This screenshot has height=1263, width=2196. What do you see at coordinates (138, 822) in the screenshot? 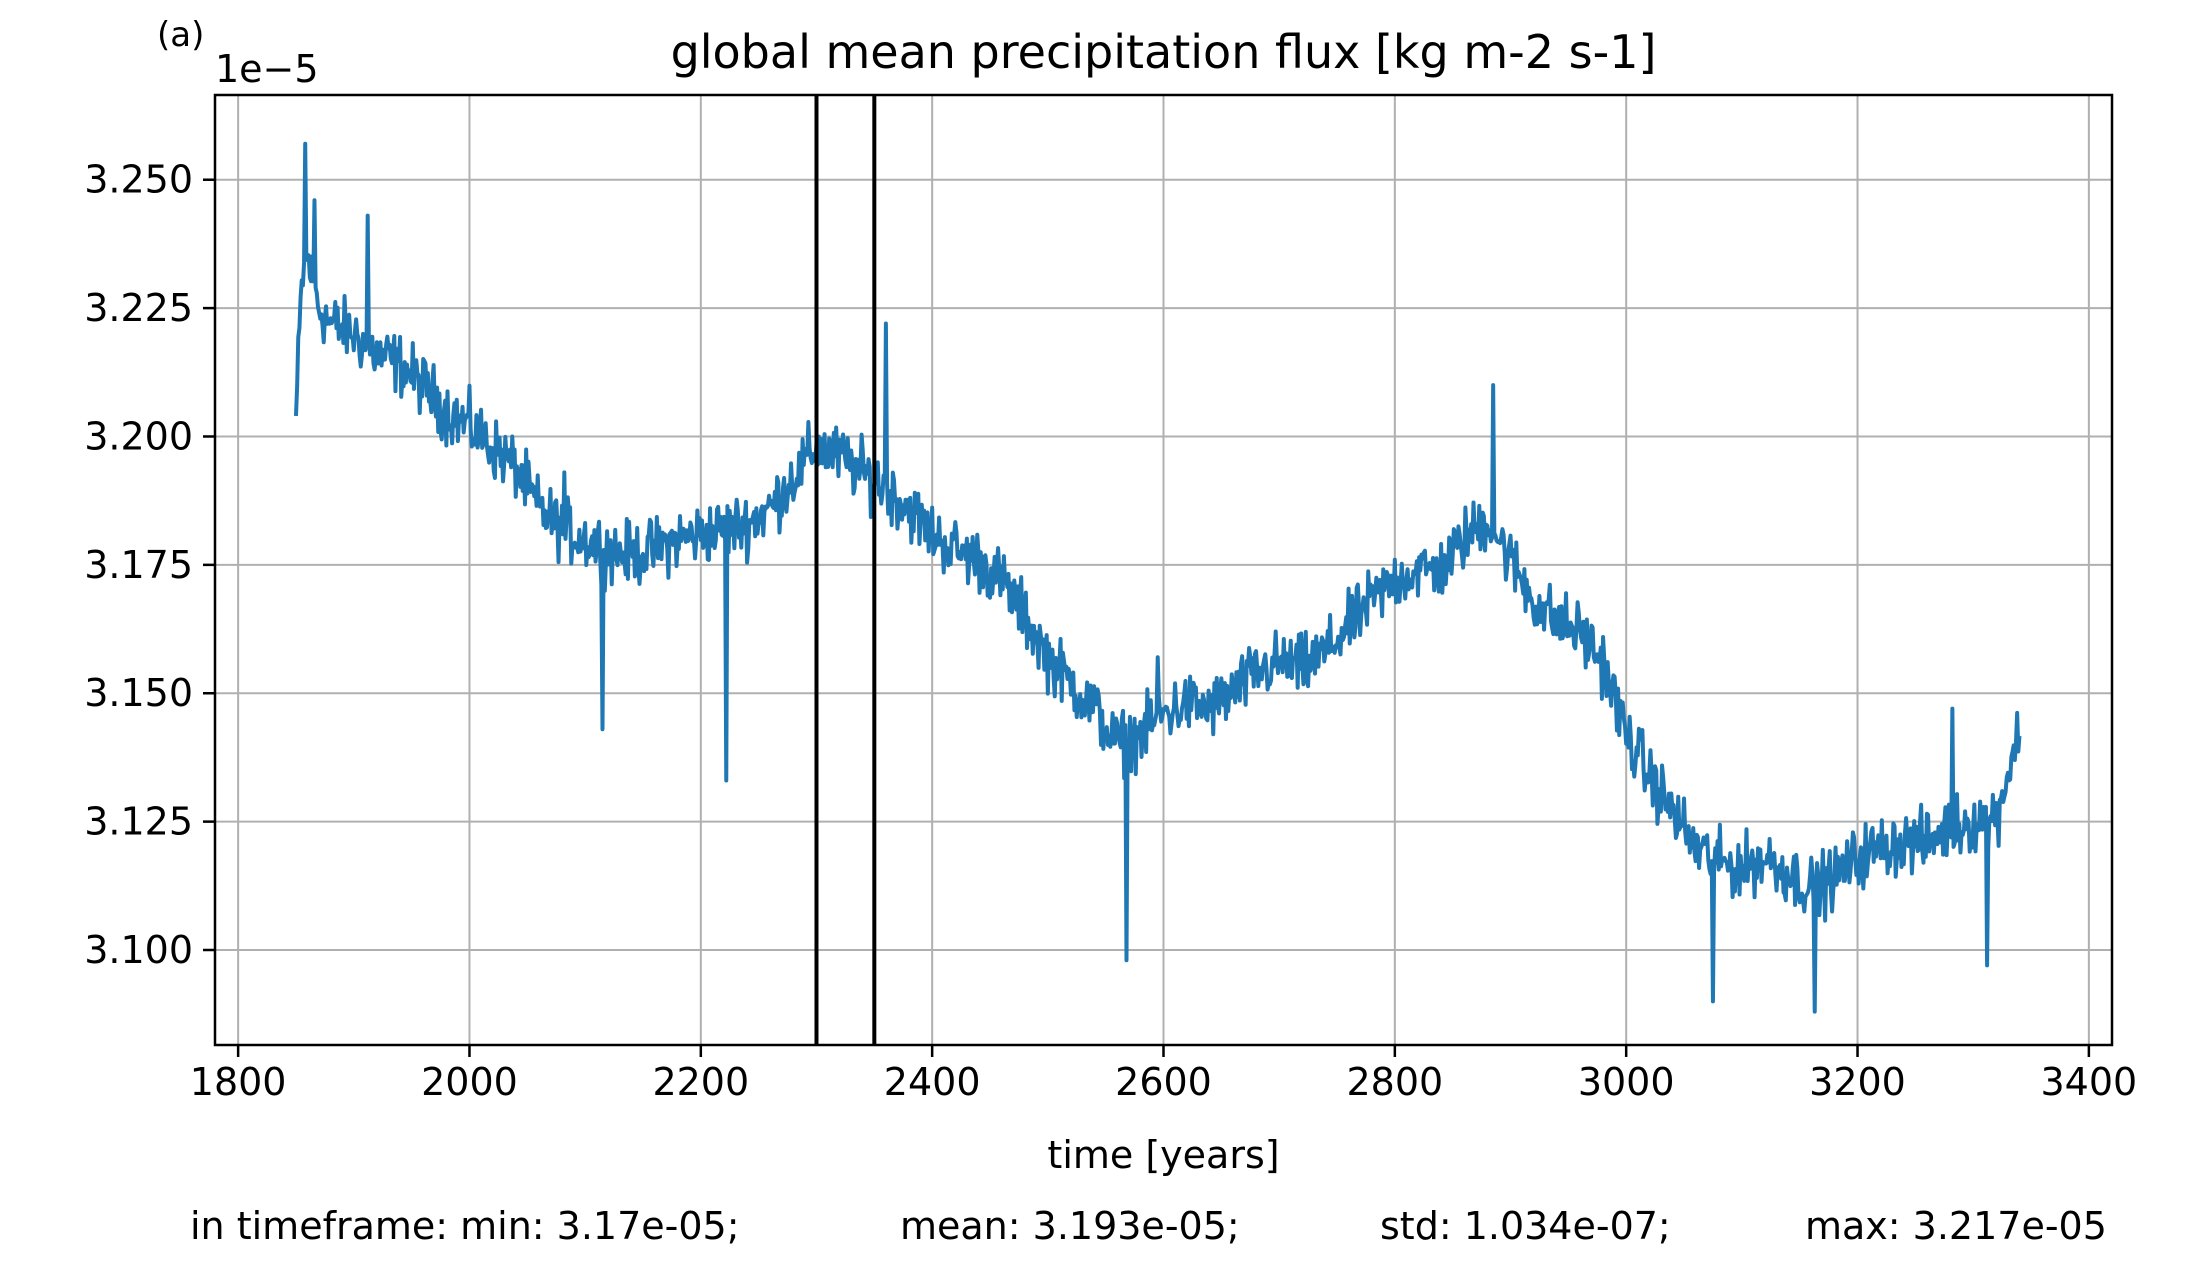
I see `y-tick-label: 3.125` at bounding box center [138, 822].